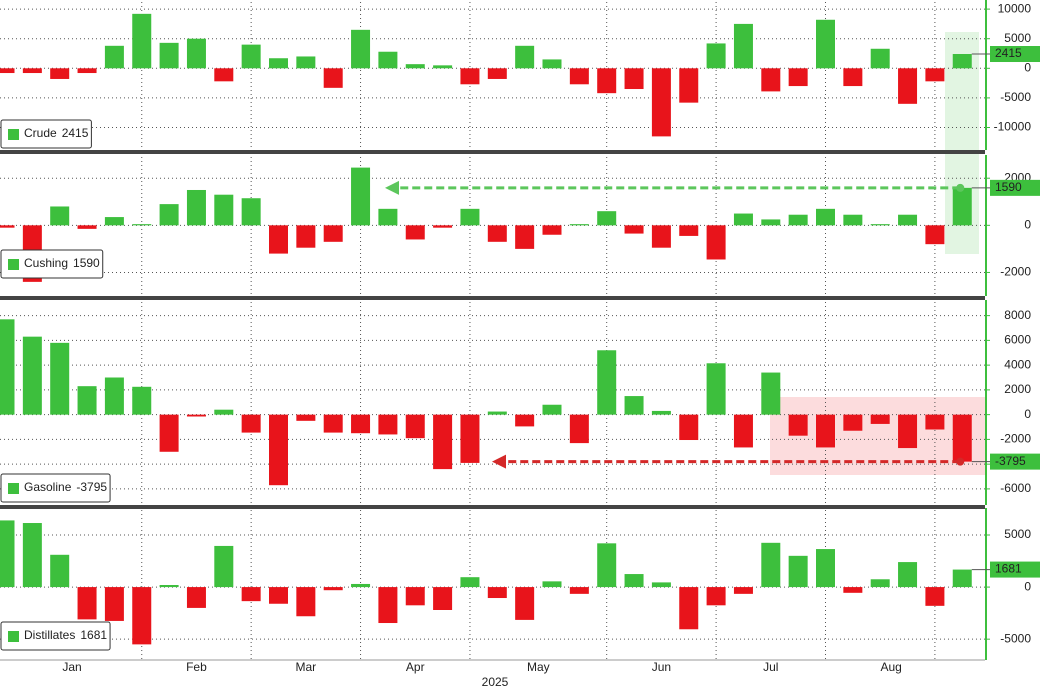  Describe the element at coordinates (1015, 488) in the screenshot. I see `y-tick-label: -6000` at that location.